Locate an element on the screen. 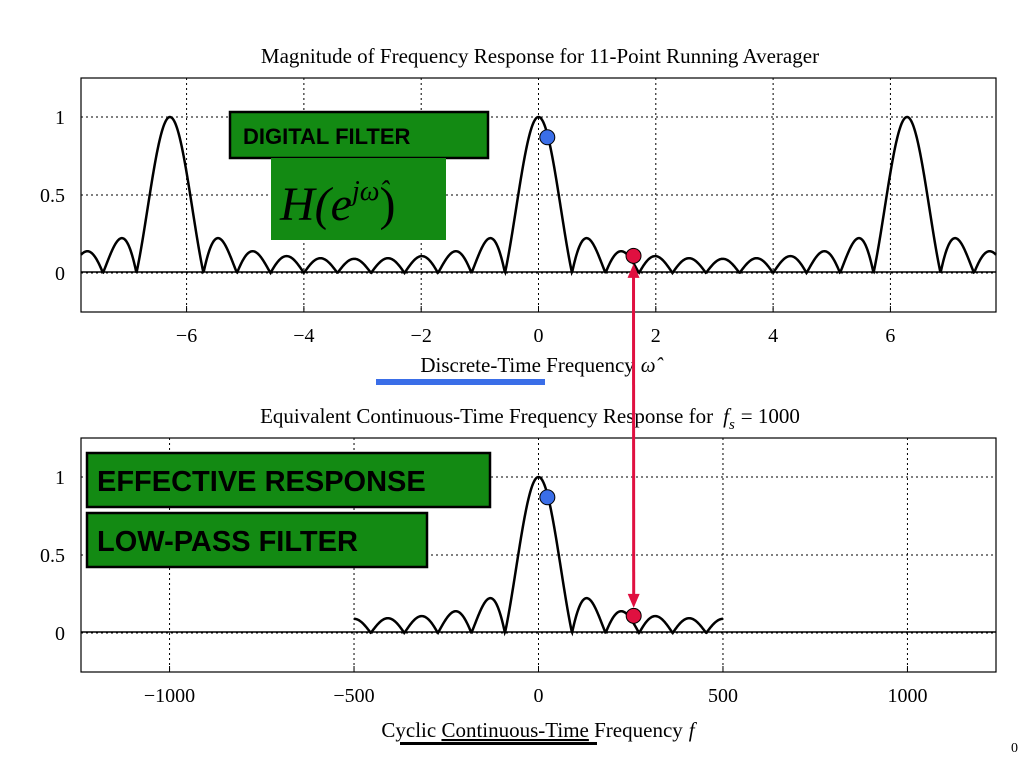 Image resolution: width=1024 pixels, height=768 pixels. digital-filter-box is located at coordinates (359, 135).